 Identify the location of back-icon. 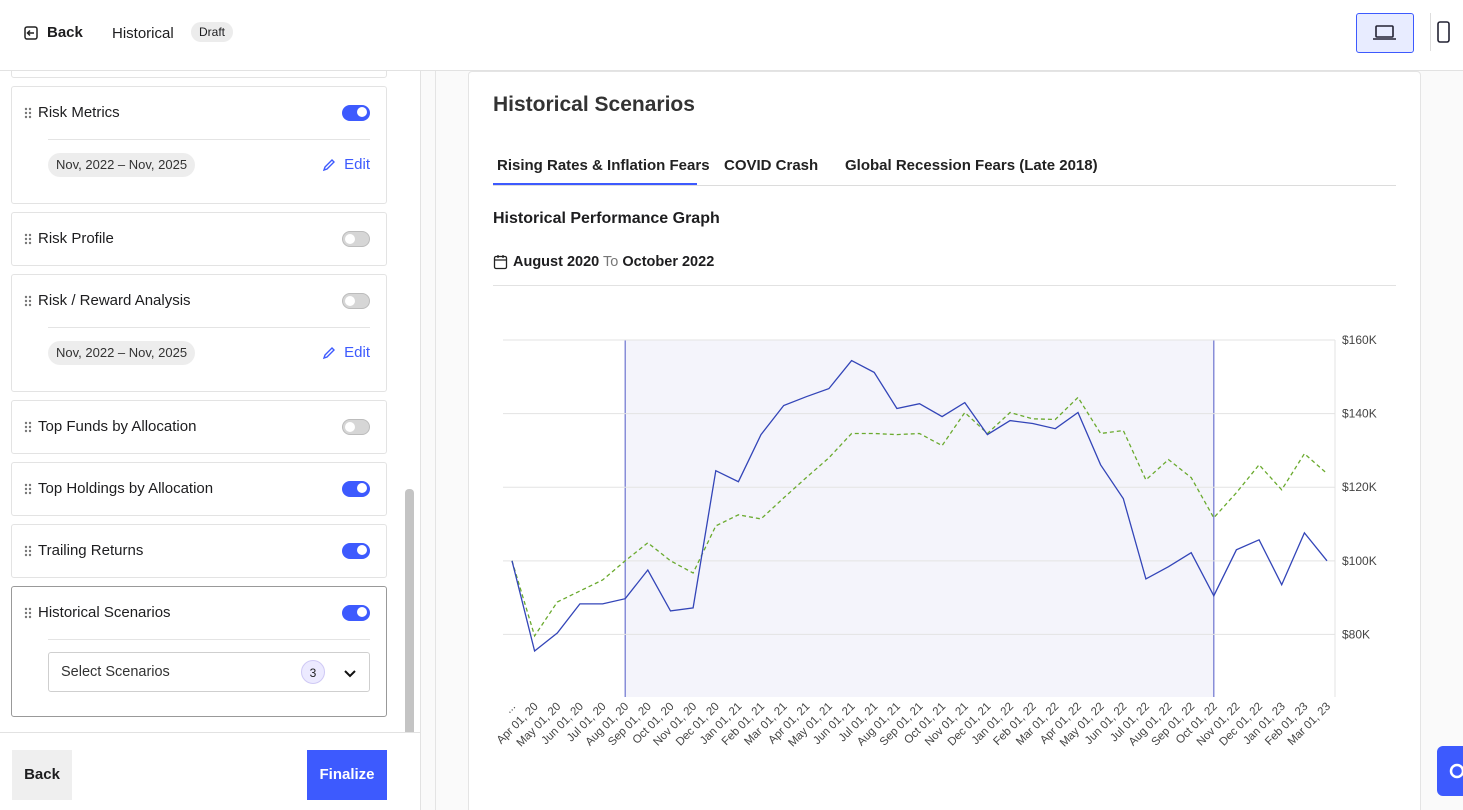
(31, 33).